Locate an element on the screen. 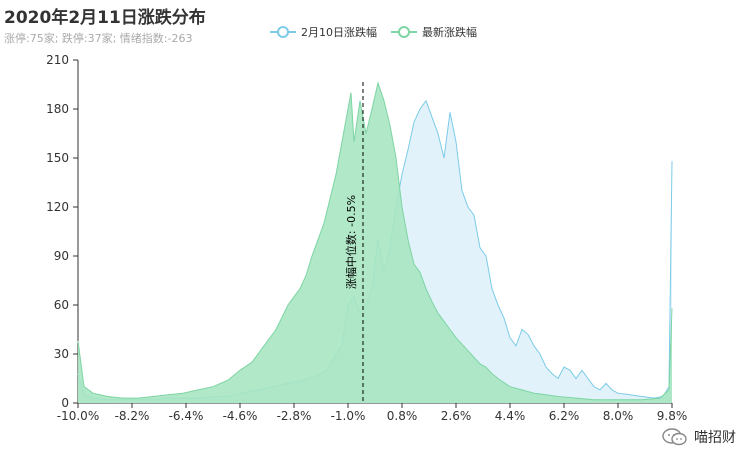 The width and height of the screenshot is (750, 463). x-tick-label: 2.6% is located at coordinates (456, 416).